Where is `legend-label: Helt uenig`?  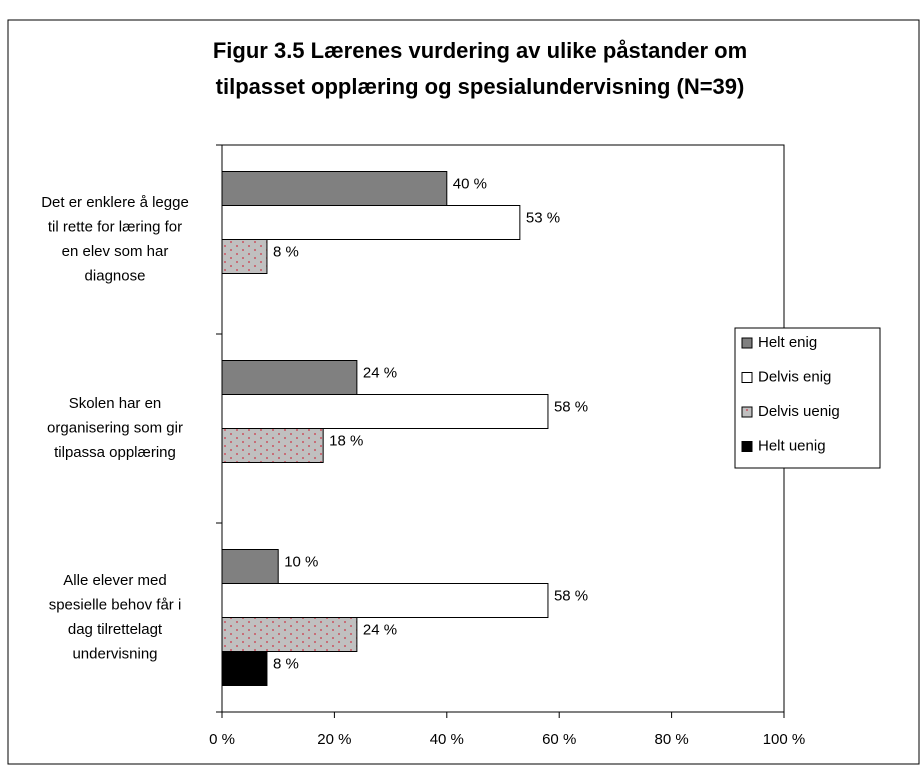 legend-label: Helt uenig is located at coordinates (792, 445).